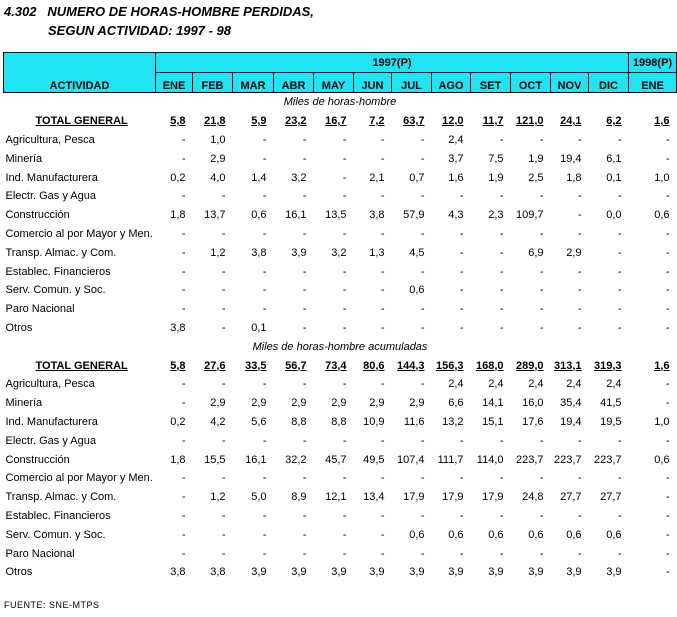 This screenshot has height=617, width=677. I want to click on activity-name: Construcción, so click(37, 215).